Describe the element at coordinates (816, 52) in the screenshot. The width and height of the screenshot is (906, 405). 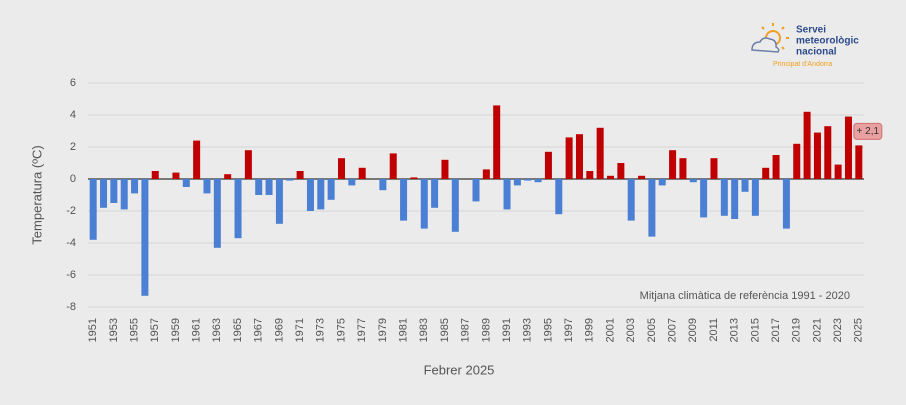
I see `logo-text: nacional` at that location.